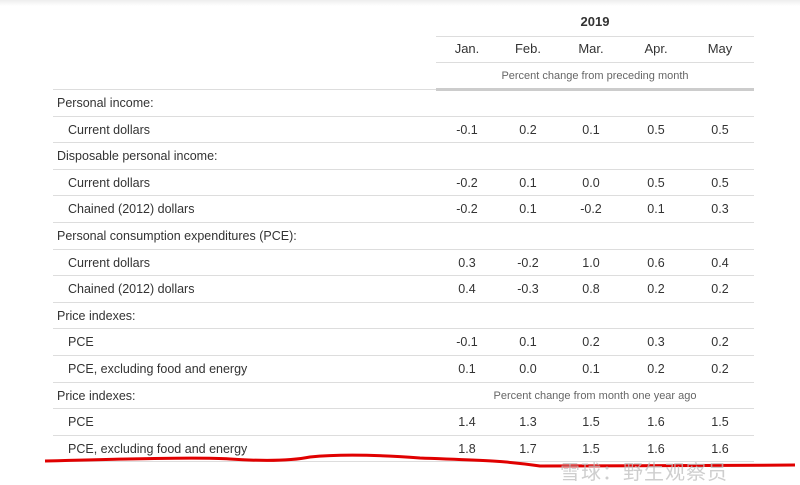 The width and height of the screenshot is (800, 485). Describe the element at coordinates (528, 448) in the screenshot. I see `cell-value: 1.7` at that location.